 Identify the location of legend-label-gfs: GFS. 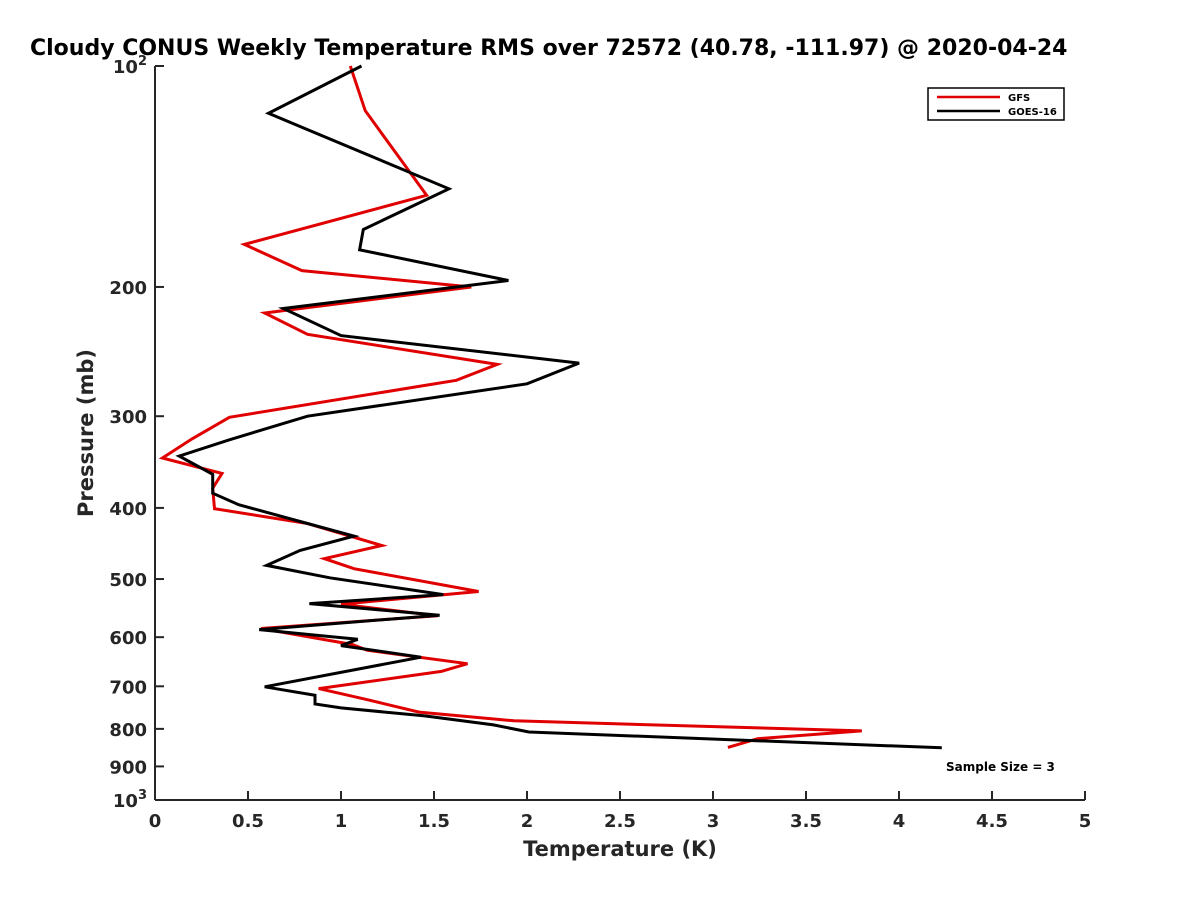
(1019, 98).